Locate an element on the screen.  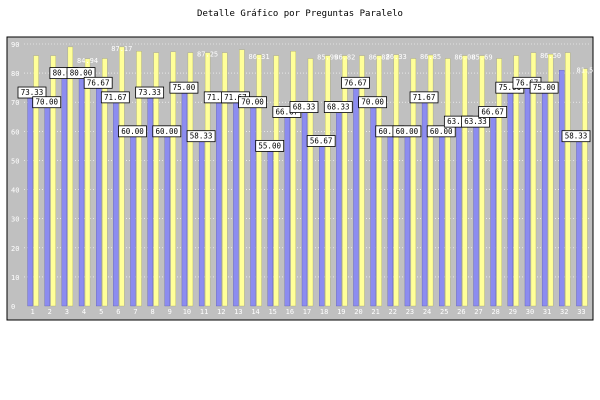
x-tick-label: 22 is located at coordinates (393, 312).